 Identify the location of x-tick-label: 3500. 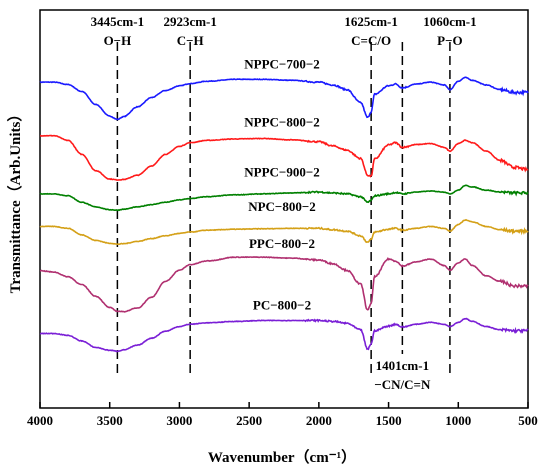
(110, 420).